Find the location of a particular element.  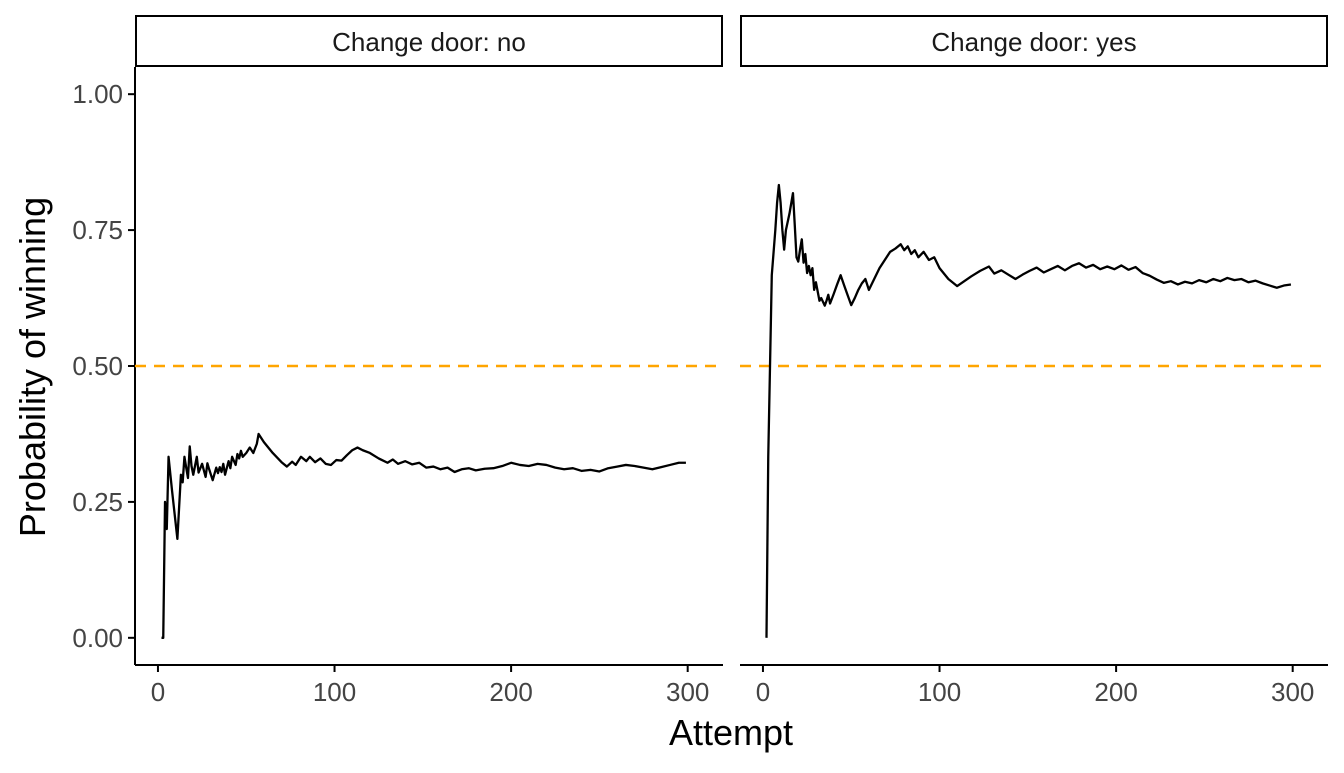

facet-strip-label: Change door: yes is located at coordinates (1033, 42).